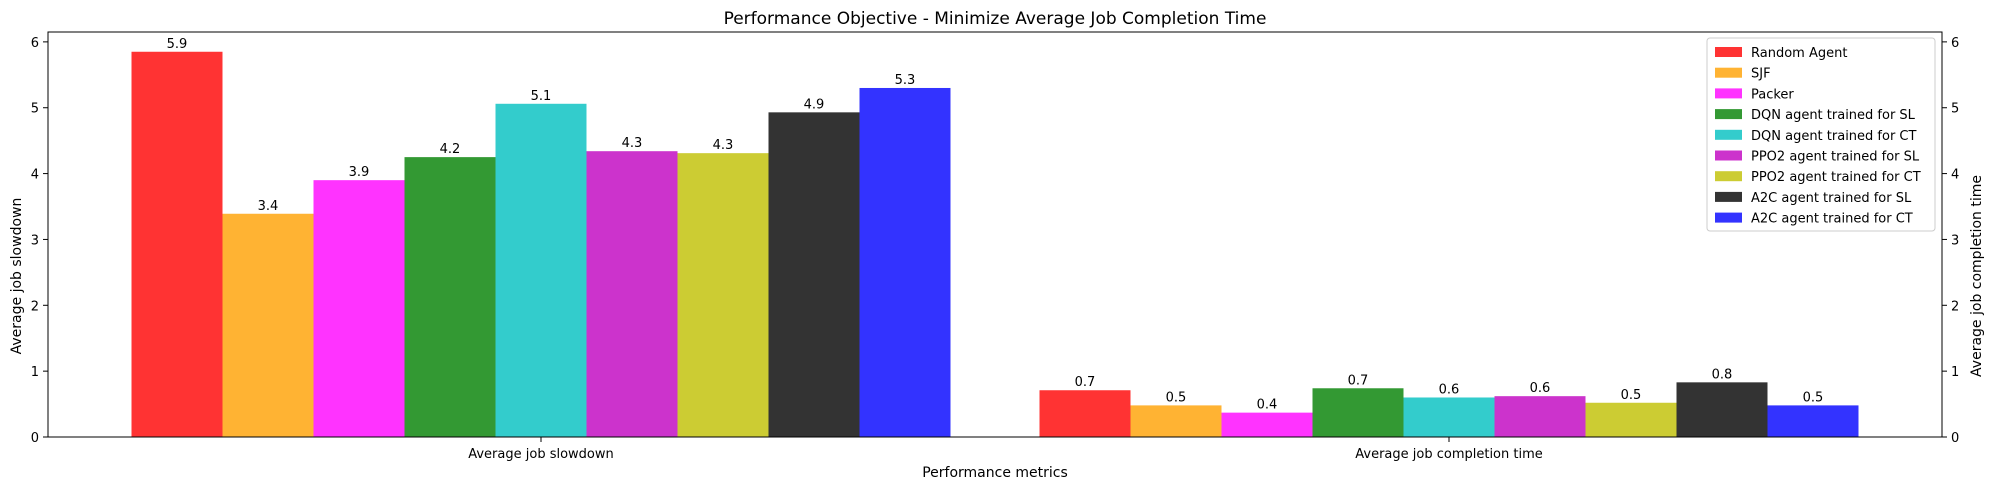 The image size is (1990, 490). I want to click on y-tick-label-left: 5, so click(35, 109).